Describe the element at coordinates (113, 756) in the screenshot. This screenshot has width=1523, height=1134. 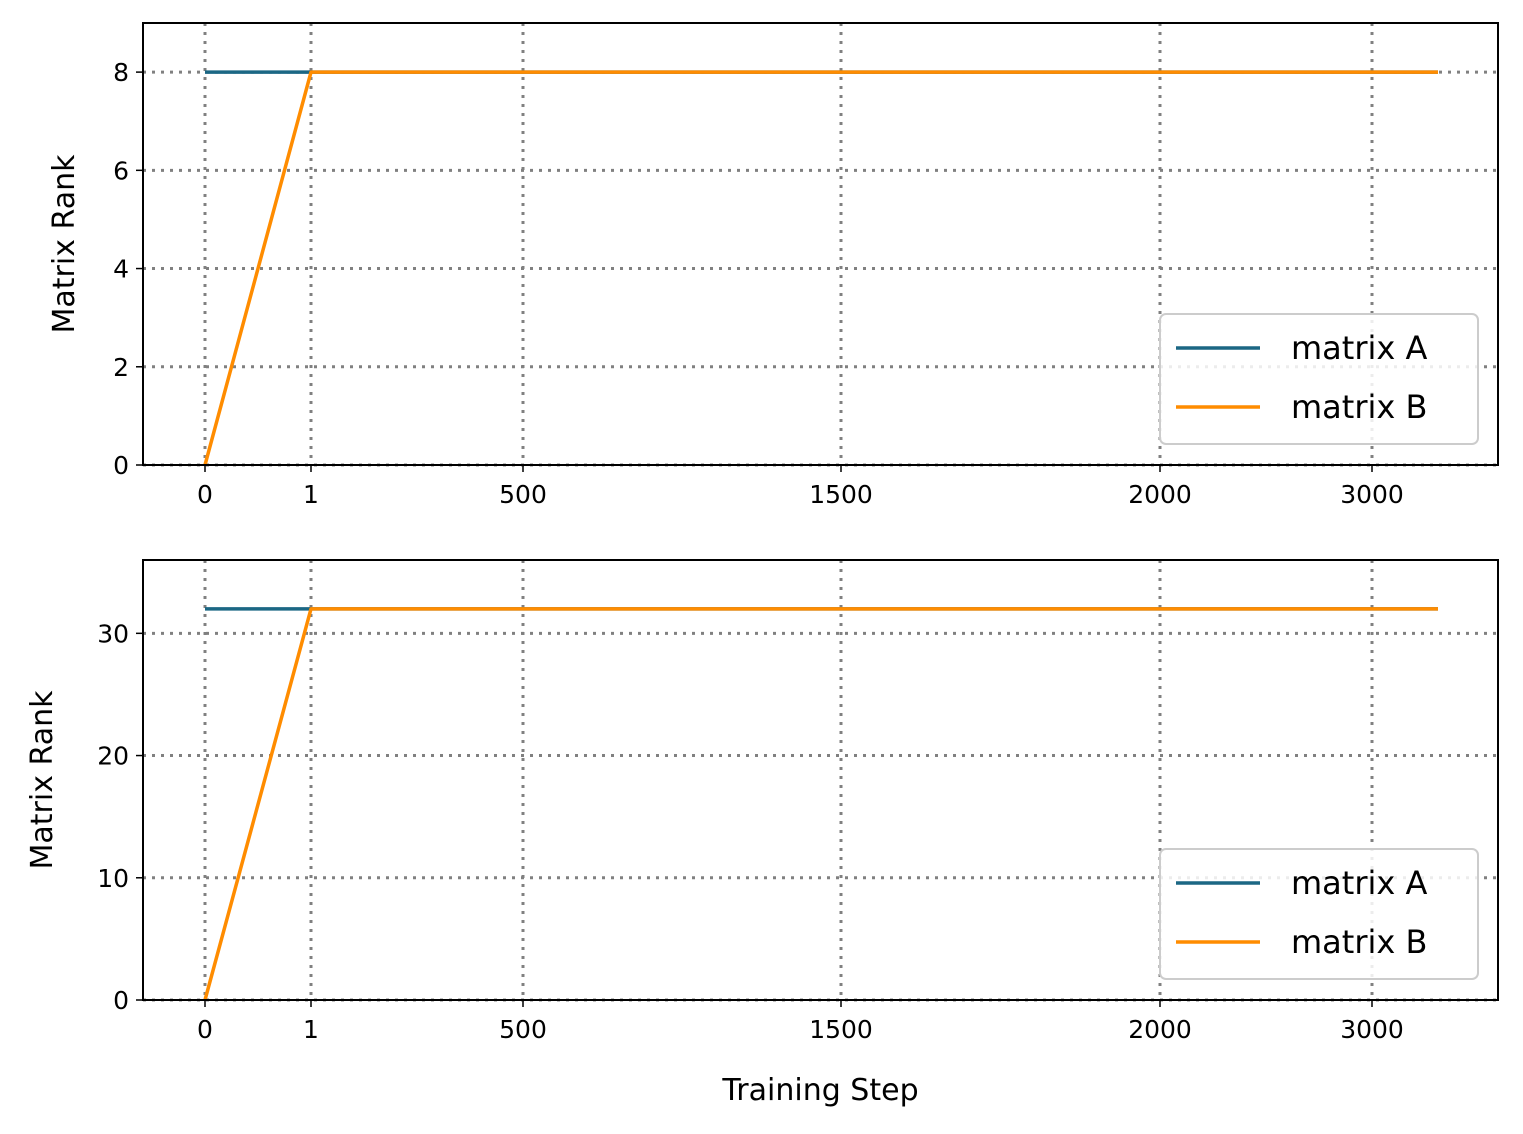
I see `y-tick-label: 20` at that location.